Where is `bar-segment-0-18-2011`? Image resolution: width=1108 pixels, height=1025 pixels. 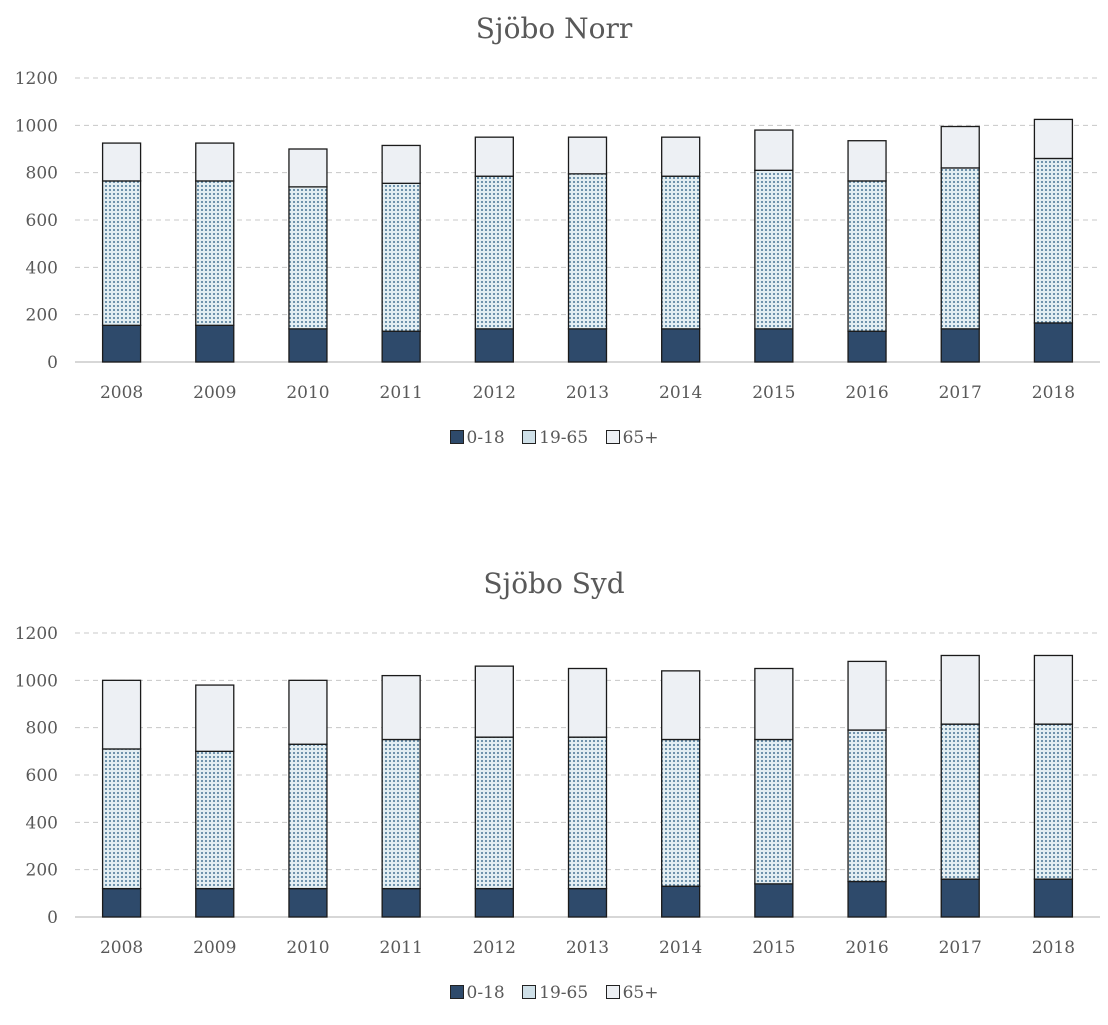
bar-segment-0-18-2011 is located at coordinates (401, 902).